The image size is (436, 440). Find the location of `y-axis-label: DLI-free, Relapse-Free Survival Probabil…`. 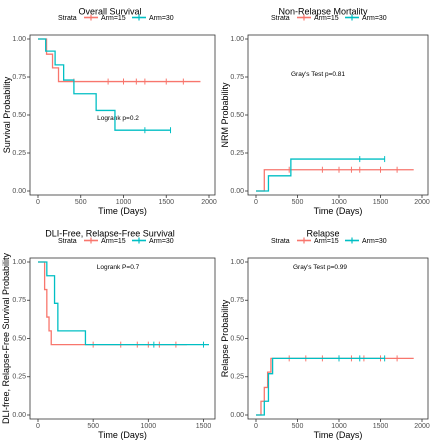

y-axis-label: DLI-free, Relapse-Free Survival Probabil… is located at coordinates (6, 338).